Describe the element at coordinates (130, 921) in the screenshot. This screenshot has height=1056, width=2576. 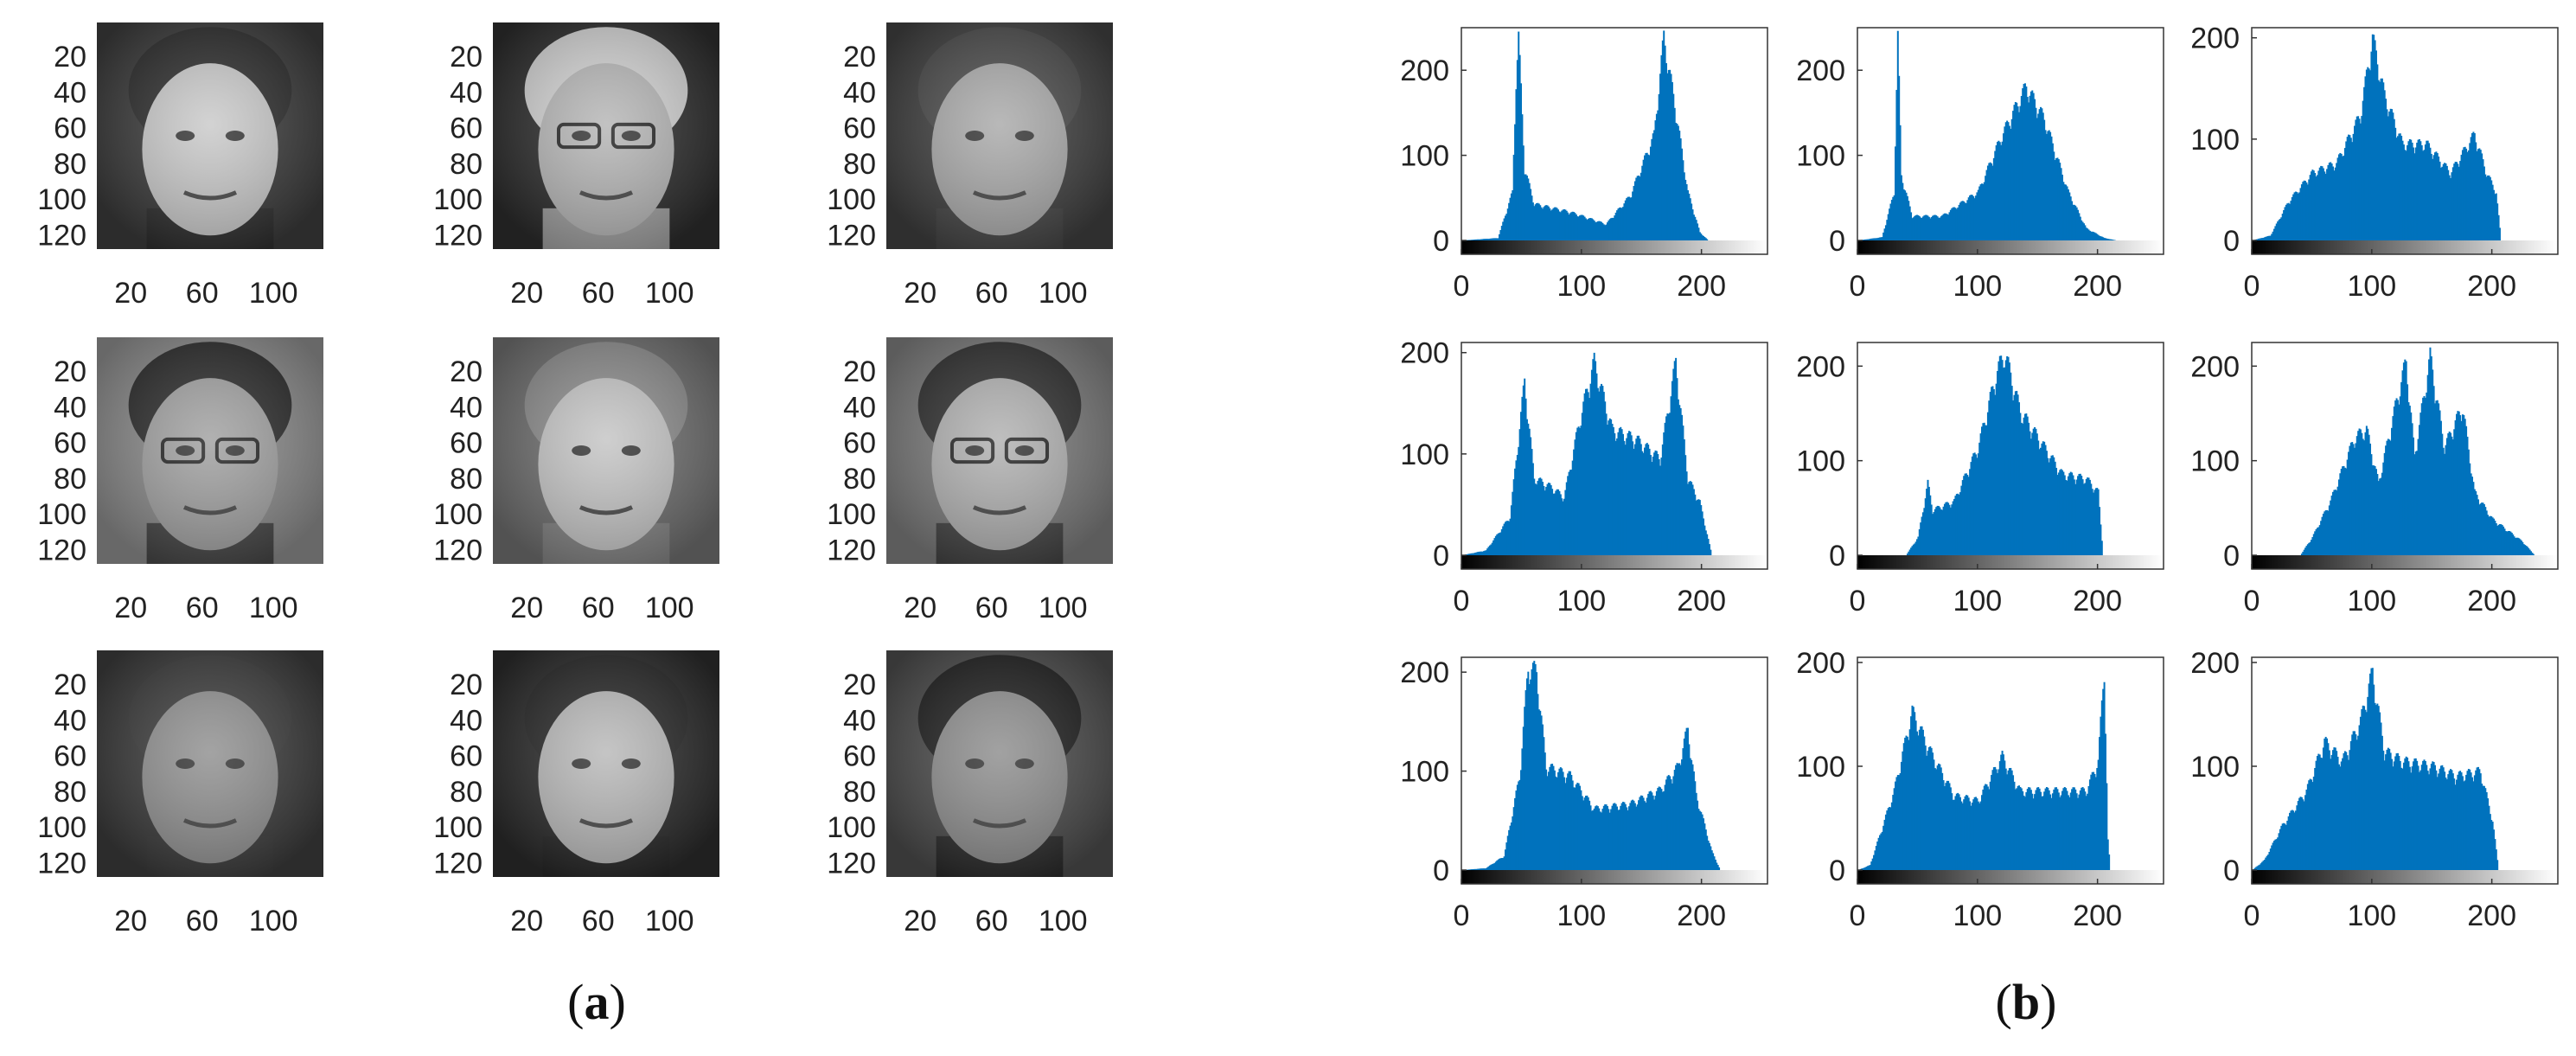
I see `x-tick-label: 20` at that location.